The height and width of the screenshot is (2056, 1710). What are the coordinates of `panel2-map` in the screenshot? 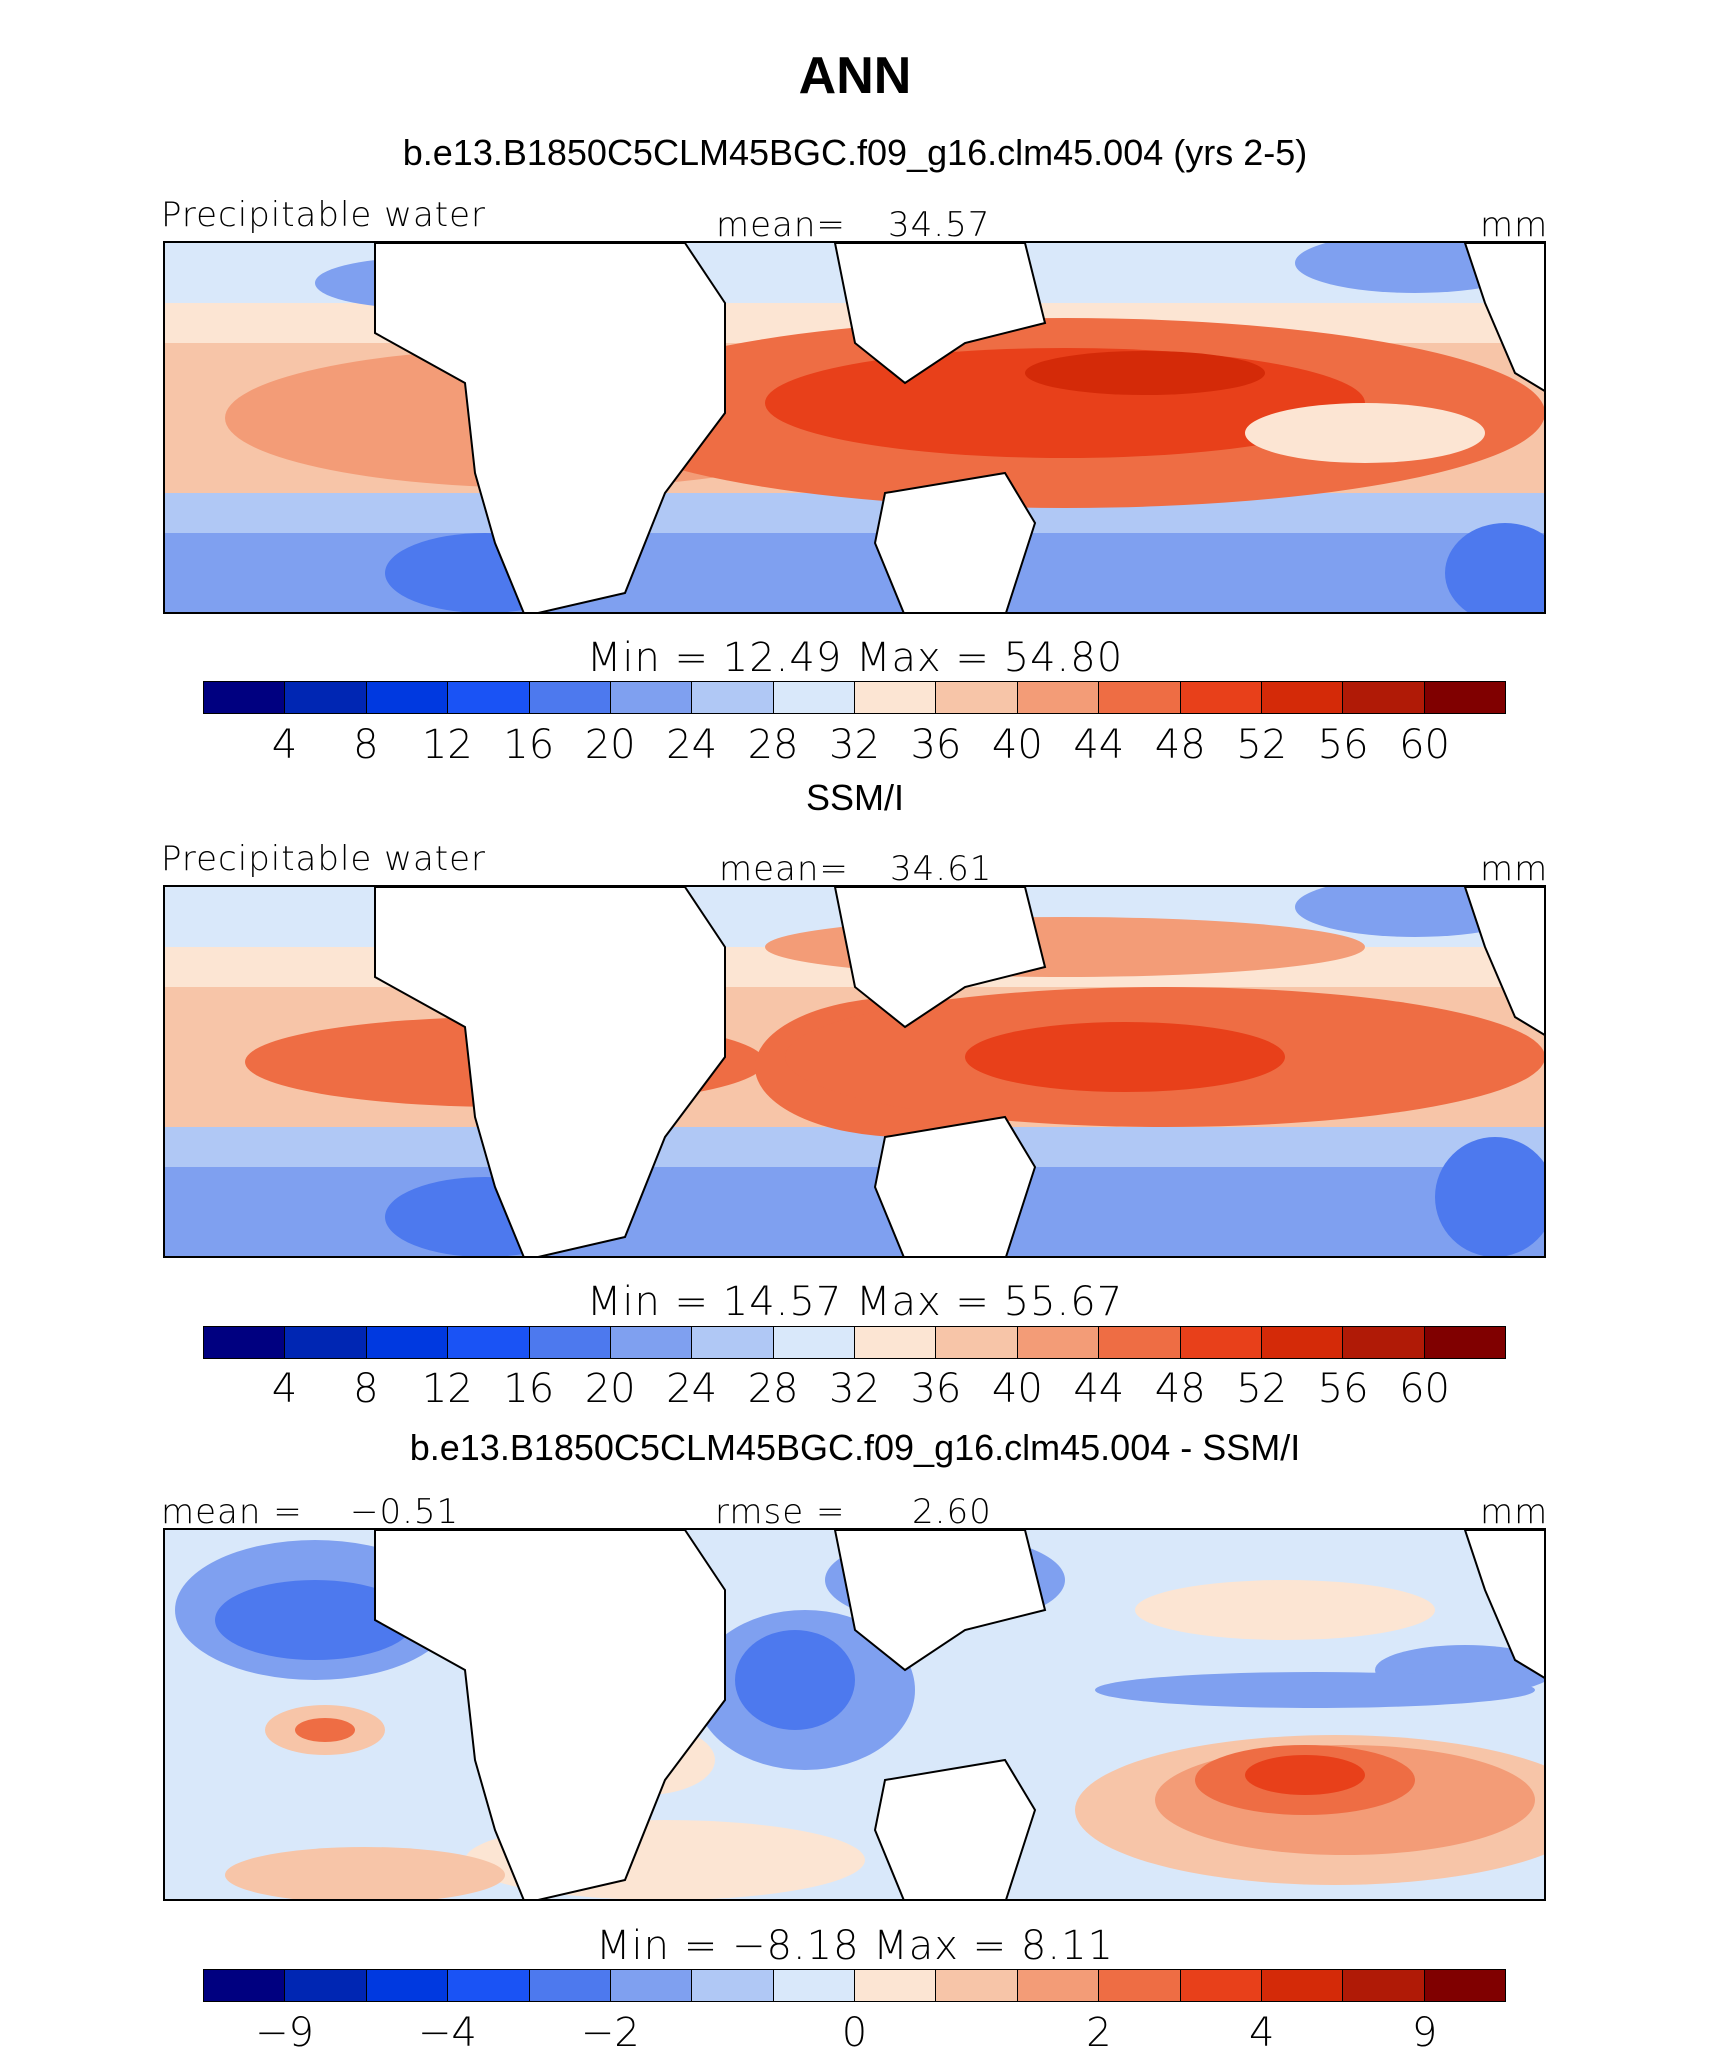 It's located at (854, 1071).